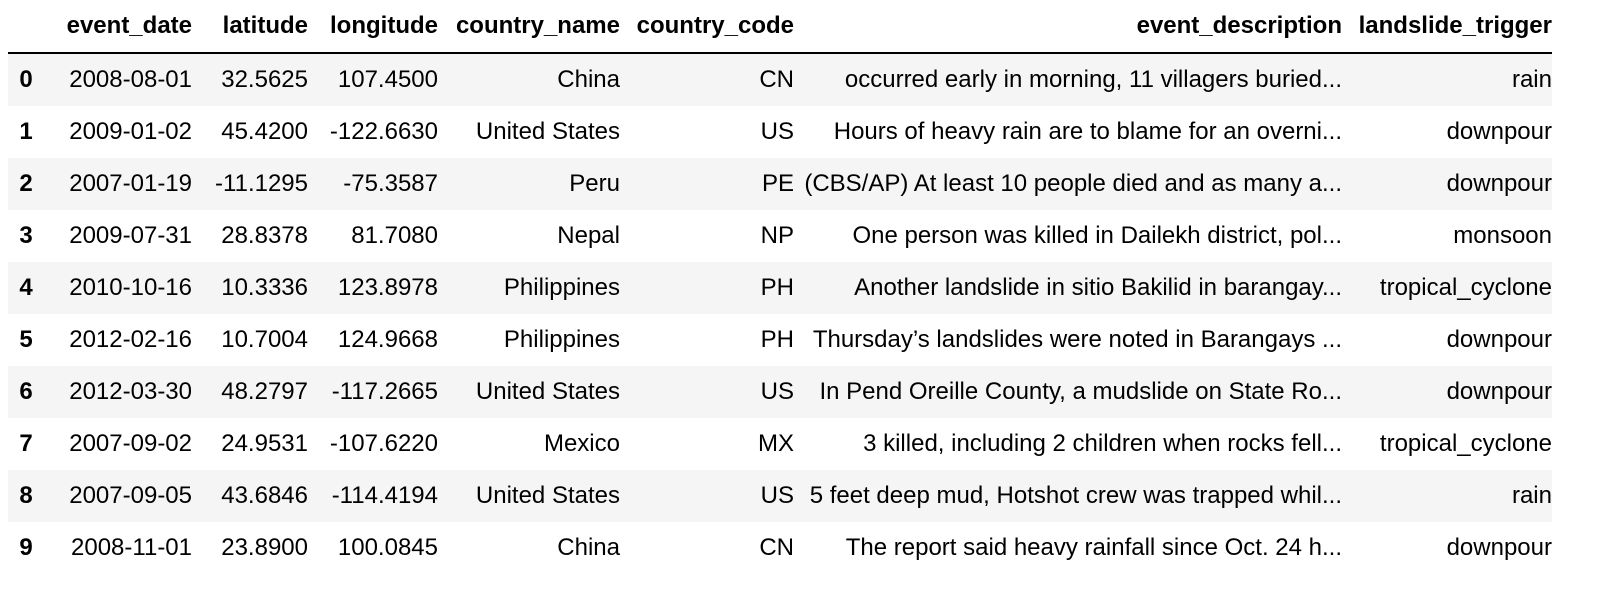 The height and width of the screenshot is (598, 1622). Describe the element at coordinates (383, 131) in the screenshot. I see `cell-longitude: -122.6630` at that location.